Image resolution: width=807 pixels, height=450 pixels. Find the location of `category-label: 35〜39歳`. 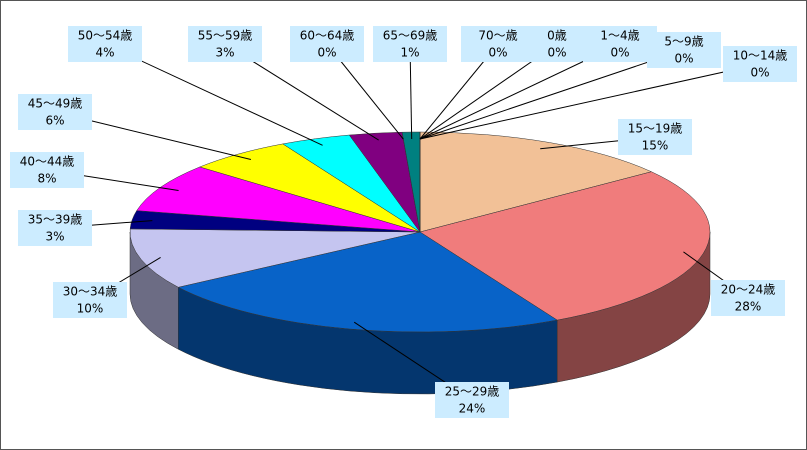

category-label: 35〜39歳 is located at coordinates (55, 220).